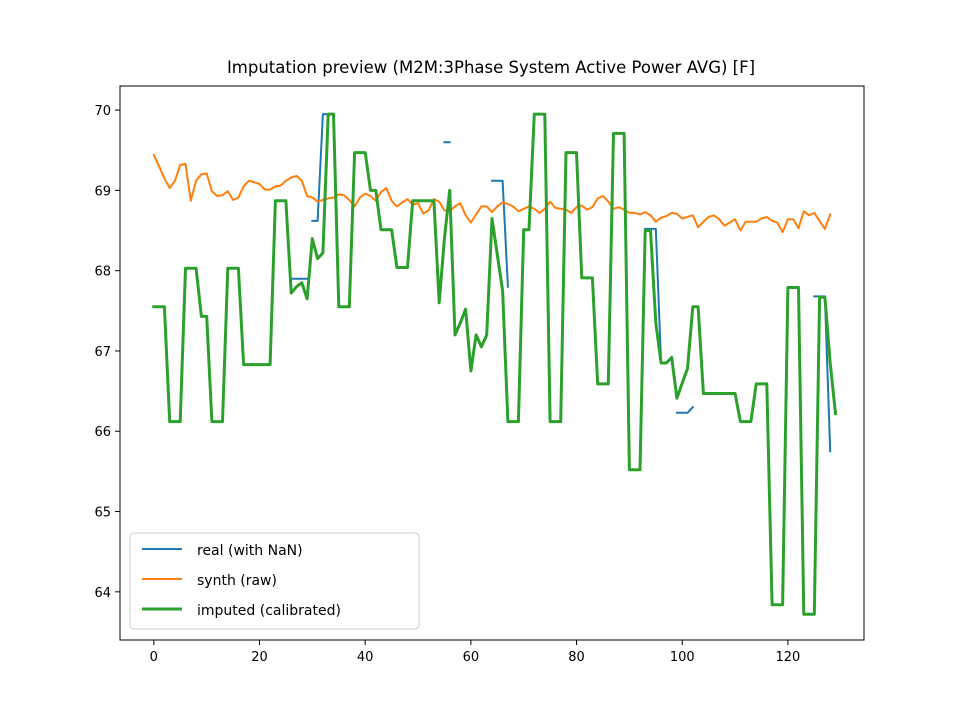 This screenshot has height=720, width=960. Describe the element at coordinates (259, 657) in the screenshot. I see `x-tick-label: 20` at that location.